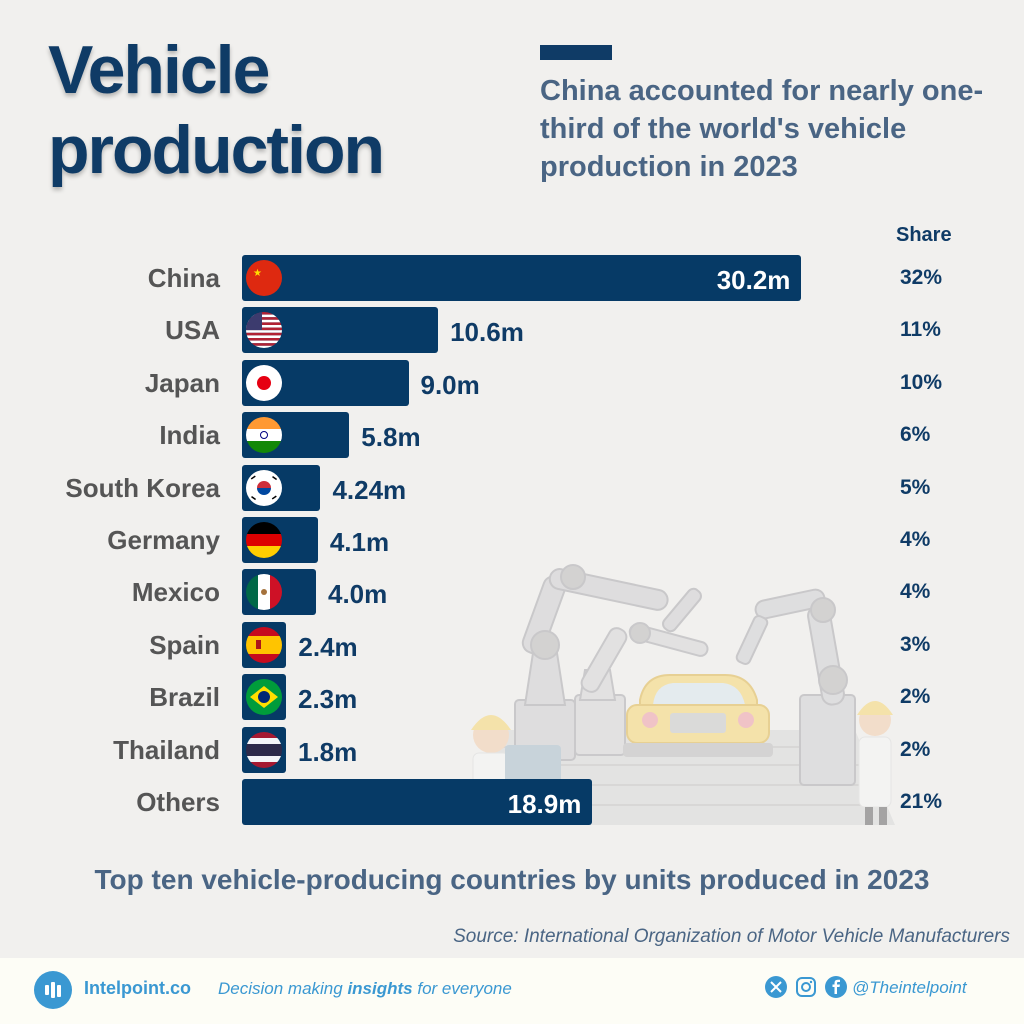  Describe the element at coordinates (216, 150) in the screenshot. I see `title-line-2: production` at that location.